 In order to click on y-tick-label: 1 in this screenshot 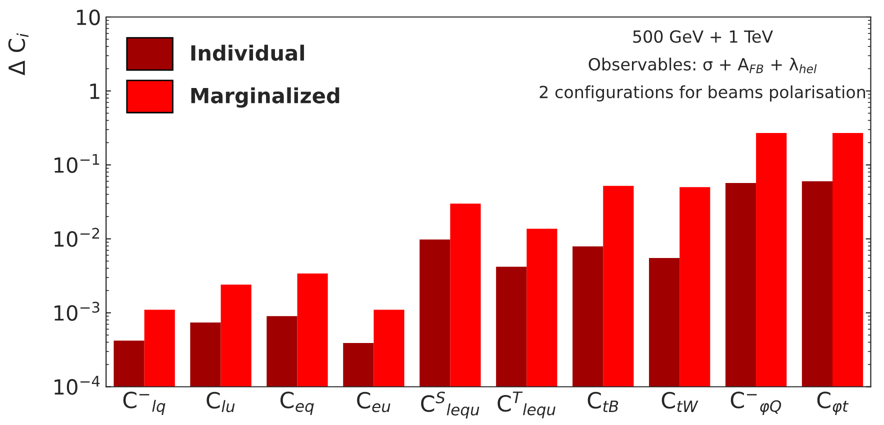, I will do `click(95, 91)`.